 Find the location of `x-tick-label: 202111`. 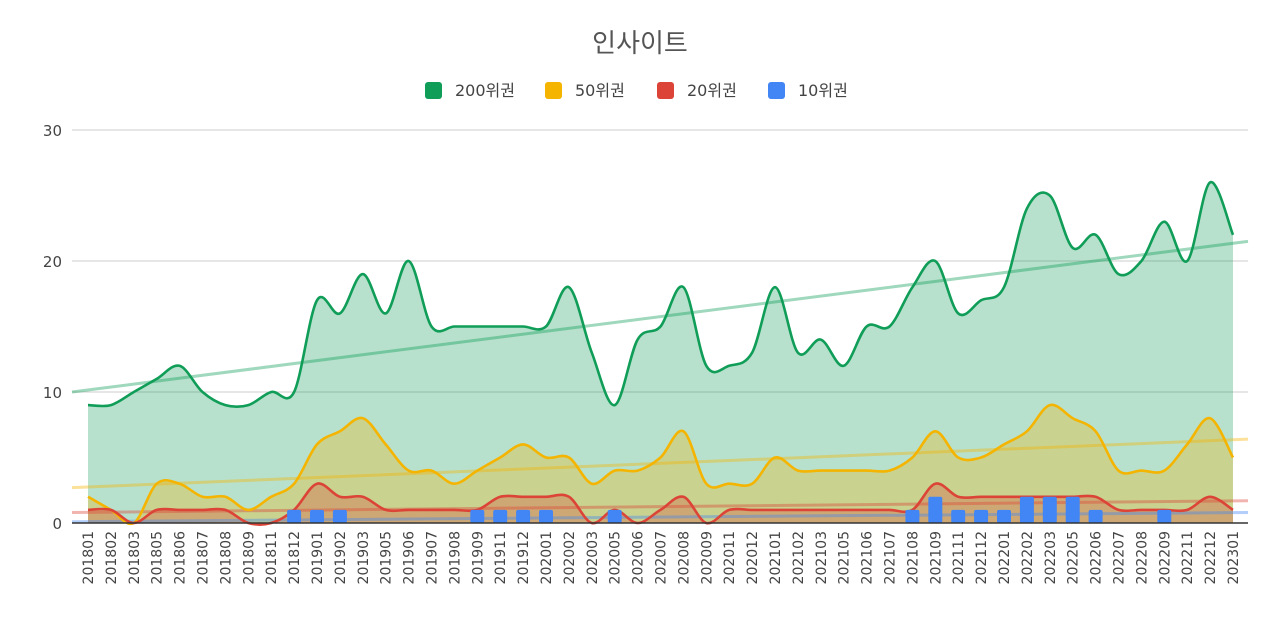

x-tick-label: 202111 is located at coordinates (959, 557).